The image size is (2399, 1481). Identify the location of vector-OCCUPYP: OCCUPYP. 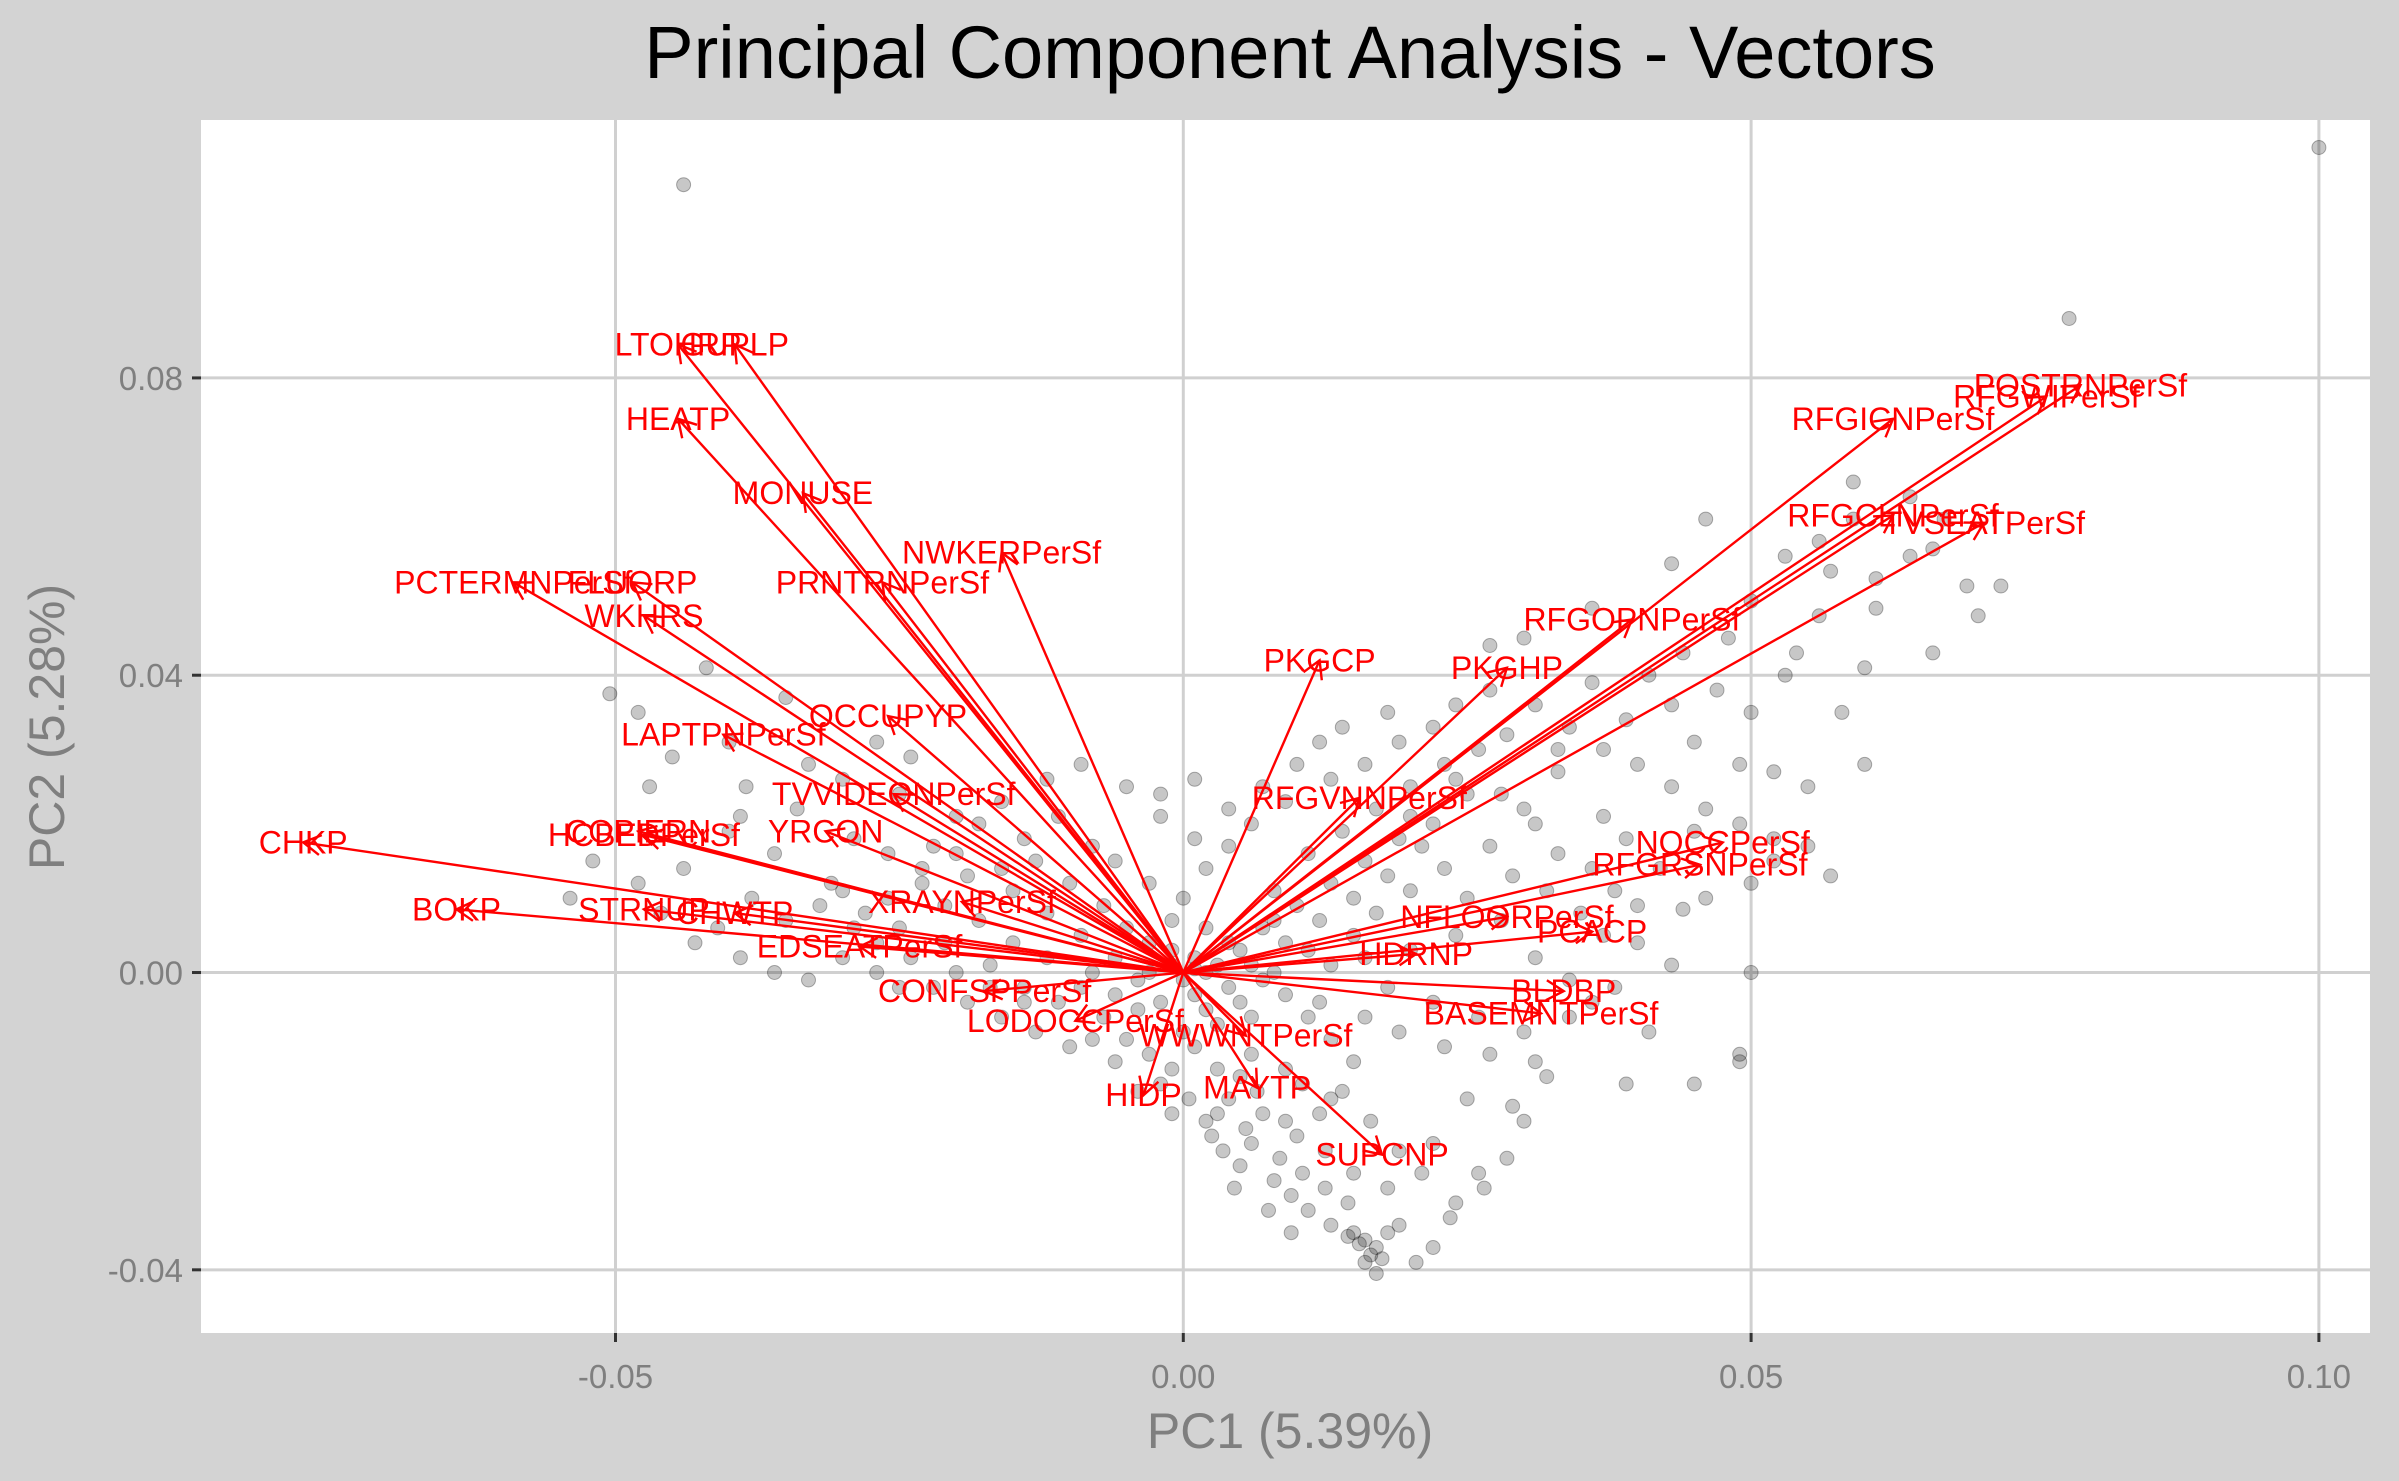
(997, 836).